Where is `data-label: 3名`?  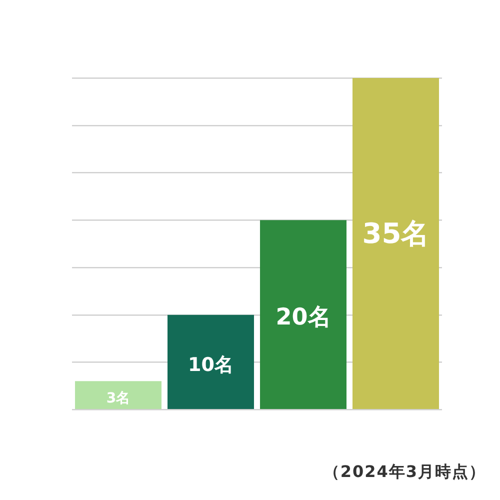 data-label: 3名 is located at coordinates (118, 398).